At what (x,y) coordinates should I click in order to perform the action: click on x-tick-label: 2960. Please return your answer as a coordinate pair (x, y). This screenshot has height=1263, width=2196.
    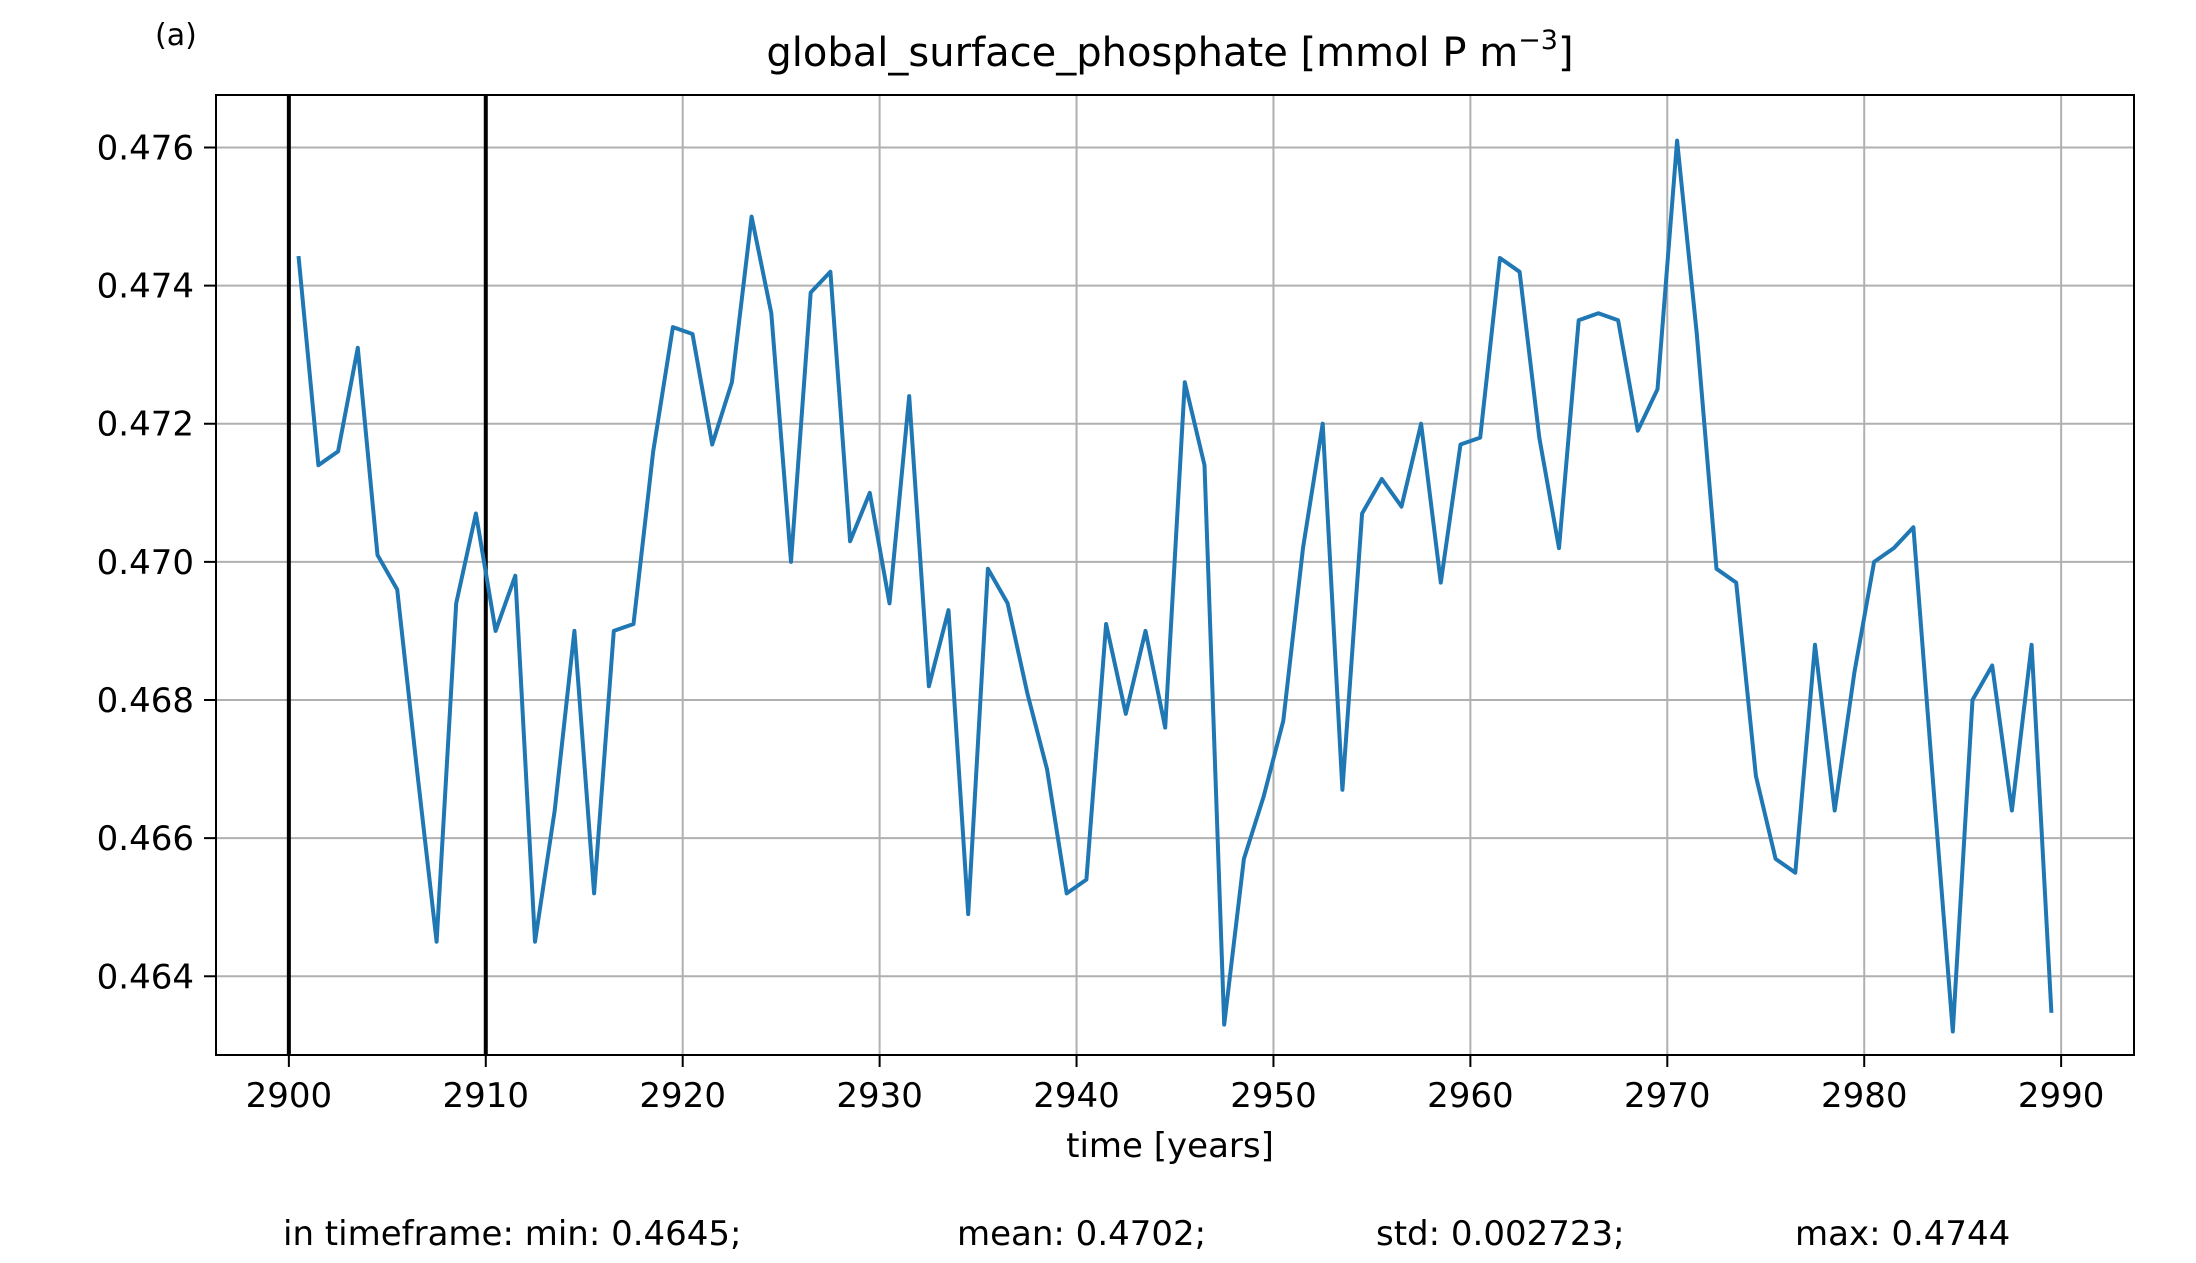
    Looking at the image, I should click on (1470, 1096).